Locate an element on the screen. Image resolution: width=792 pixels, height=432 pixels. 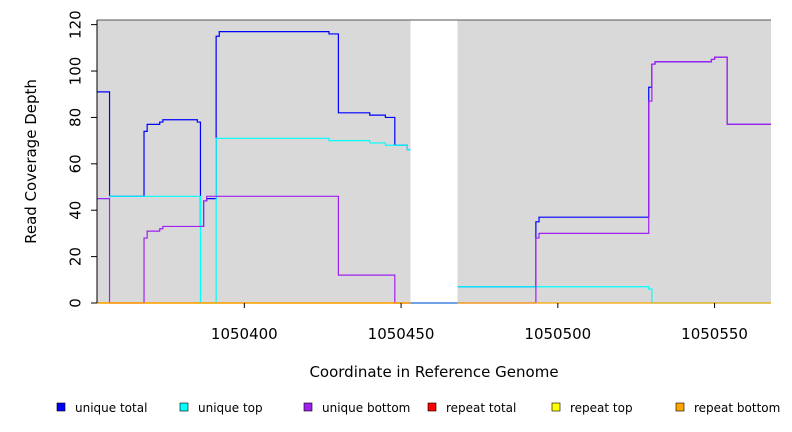
legend-label: unique total is located at coordinates (111, 408).